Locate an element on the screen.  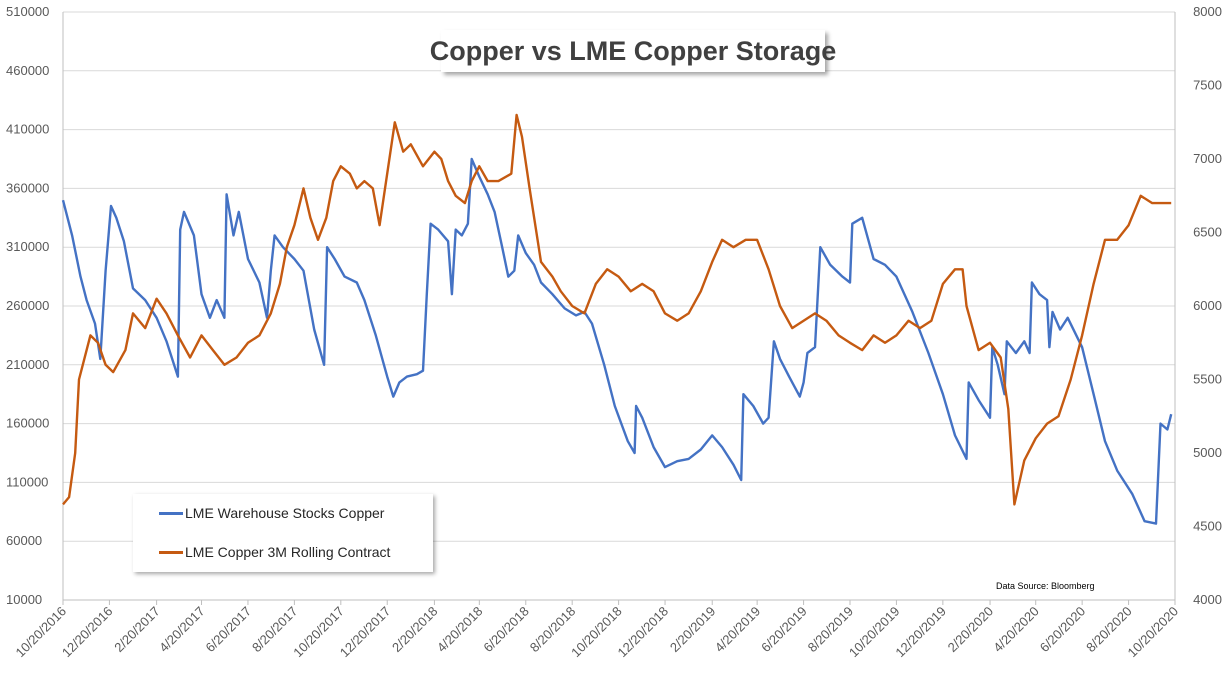
legend-item-3m-rolling: LME Copper 3M Rolling Contract is located at coordinates (274, 552).